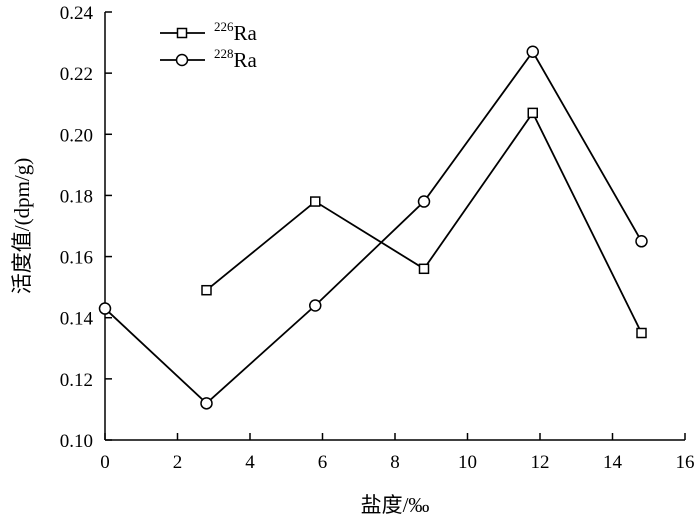 The height and width of the screenshot is (517, 700). What do you see at coordinates (77, 319) in the screenshot?
I see `y-tick-label: 0.14` at bounding box center [77, 319].